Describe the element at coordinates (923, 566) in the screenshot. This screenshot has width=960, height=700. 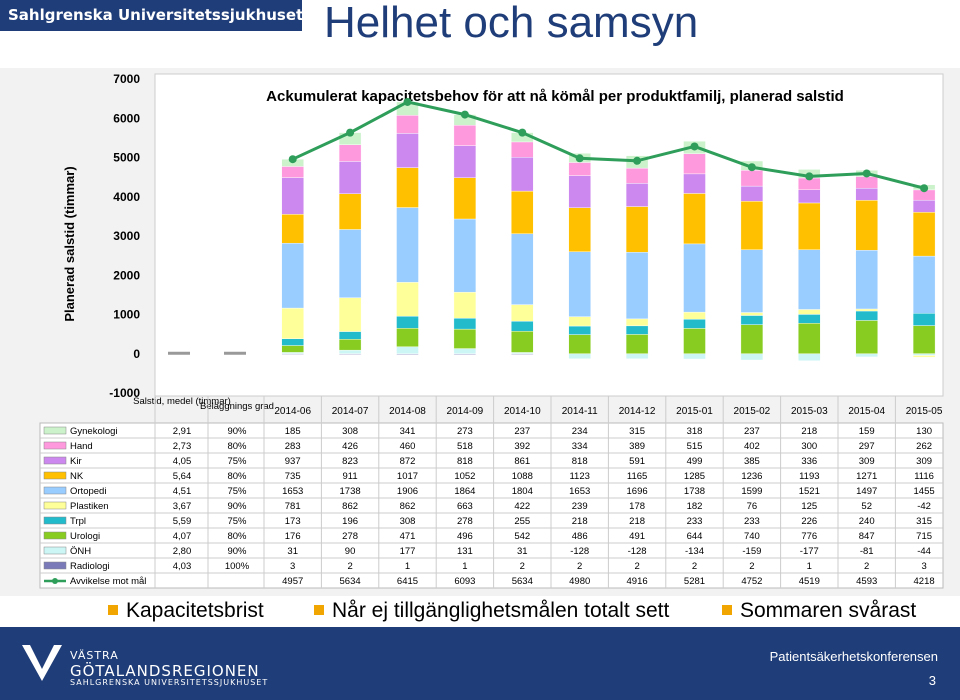
I see `table-cell: 3` at that location.